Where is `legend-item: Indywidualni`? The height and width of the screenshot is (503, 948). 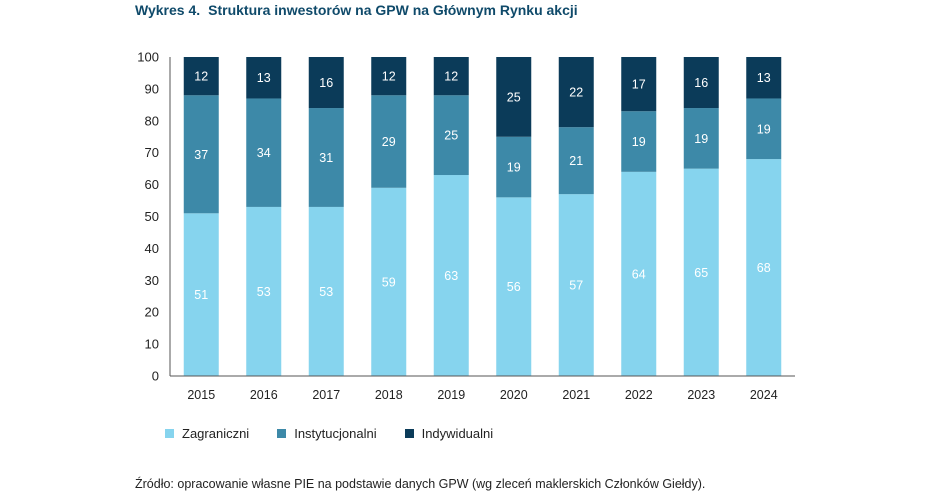
legend-item: Indywidualni is located at coordinates (449, 433).